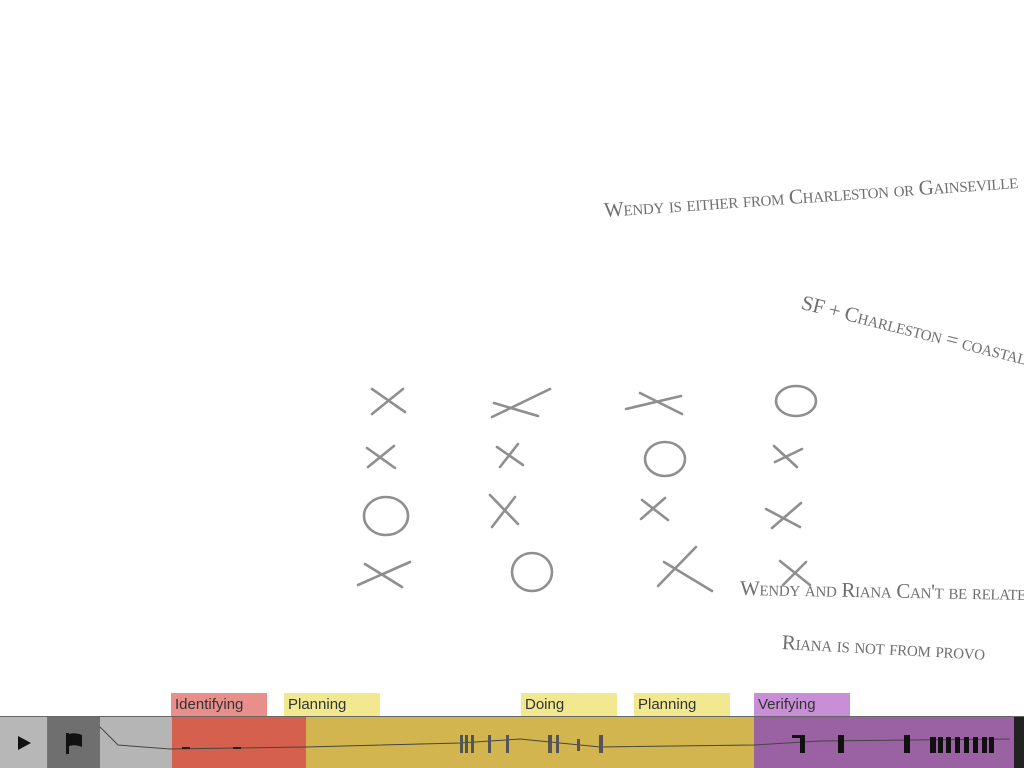  I want to click on grid-mark-r1c1, so click(388, 401).